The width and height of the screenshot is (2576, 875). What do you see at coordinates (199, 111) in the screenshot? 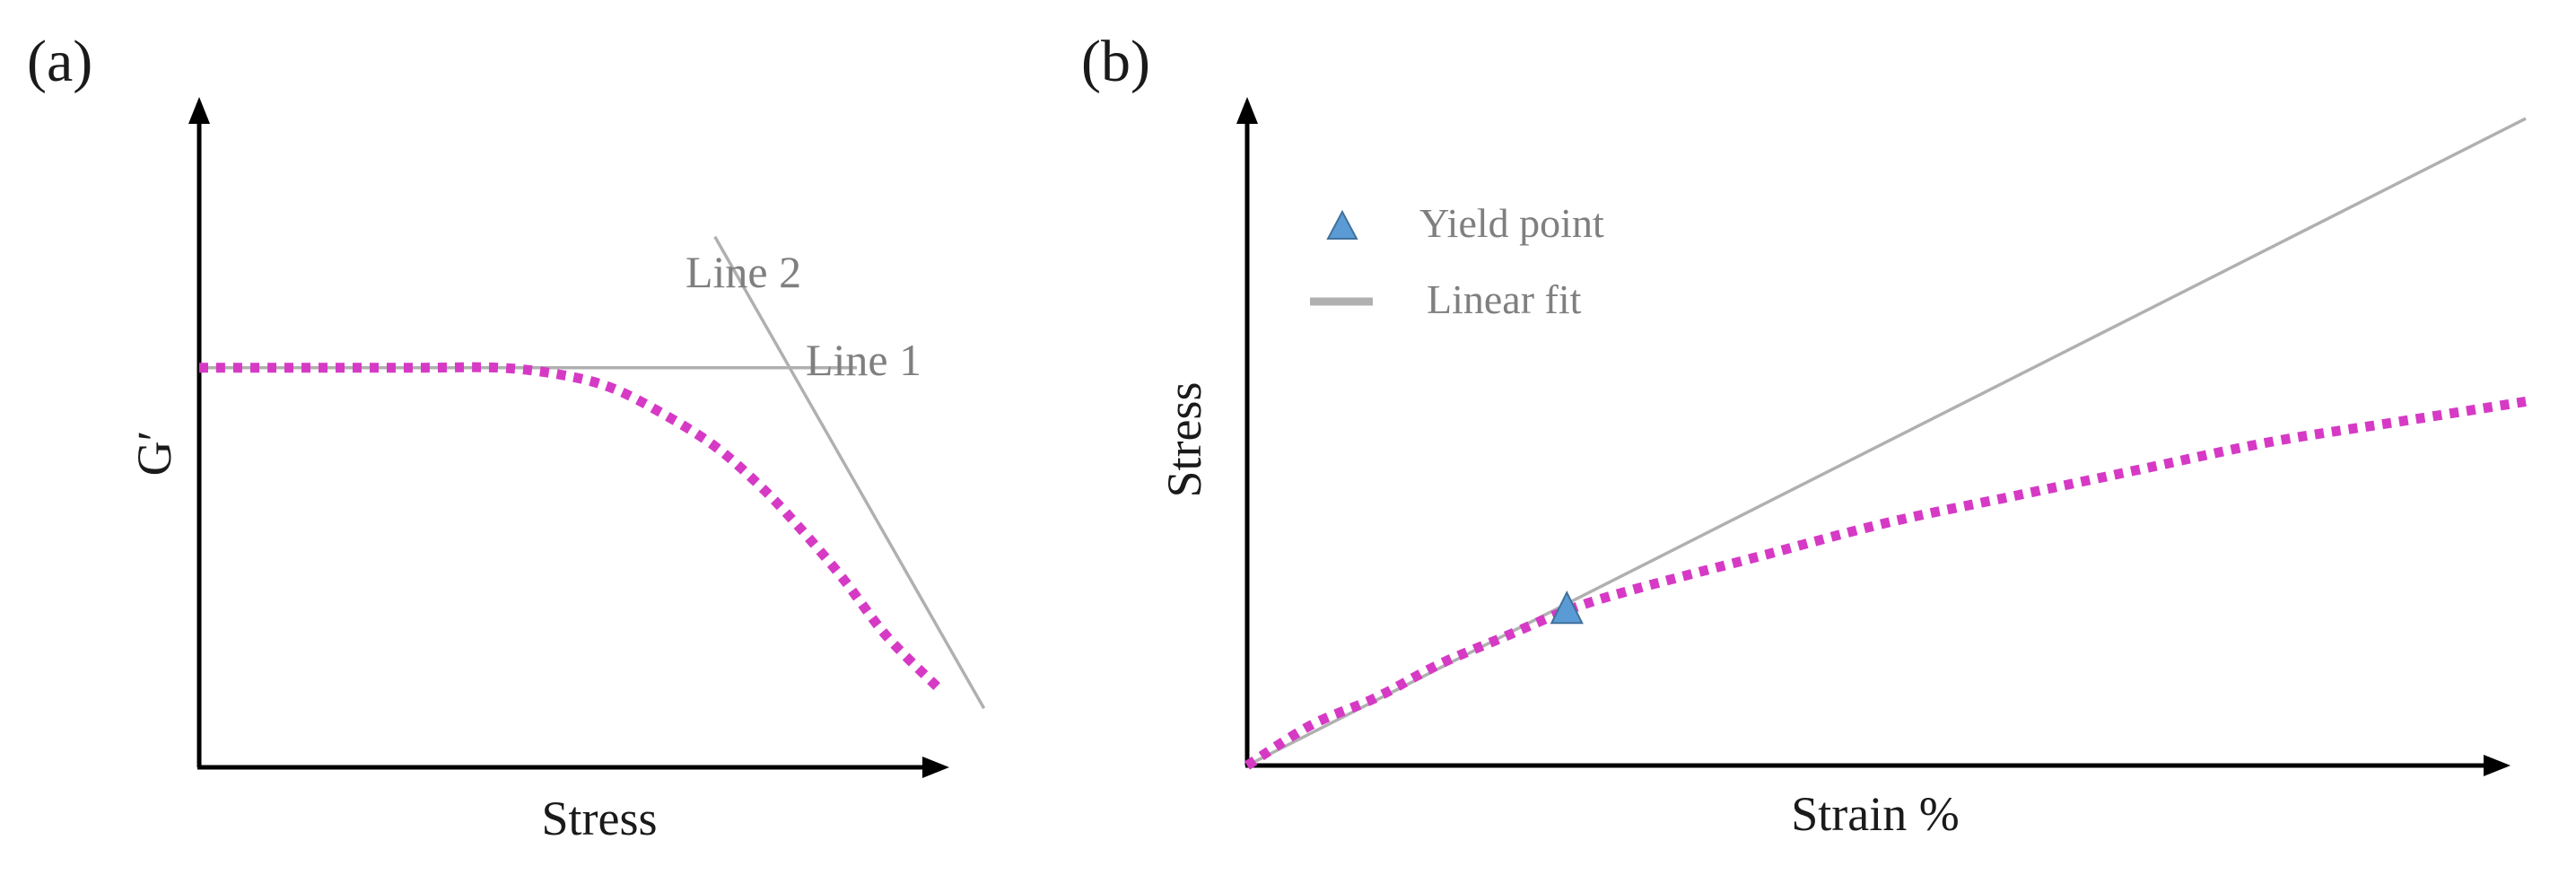
I see `panel-a-y-axis-arrowhead` at bounding box center [199, 111].